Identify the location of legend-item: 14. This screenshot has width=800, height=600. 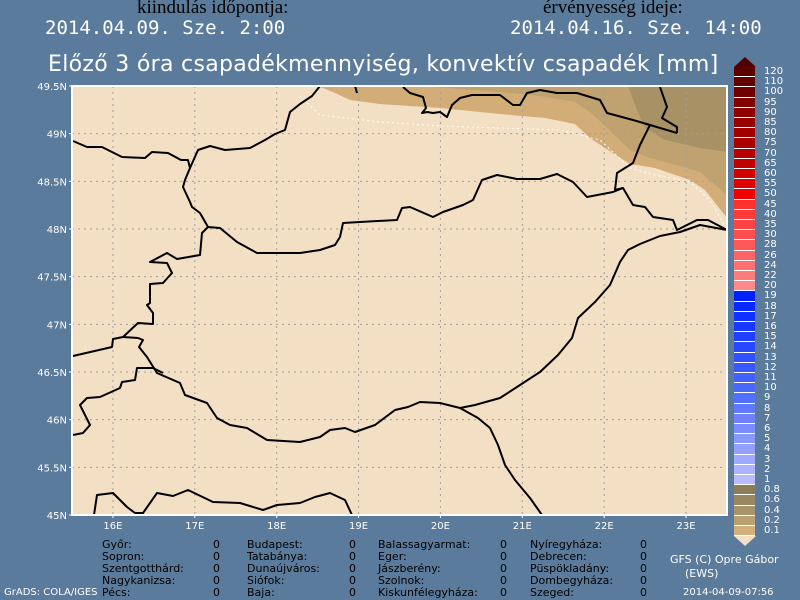
(764, 347).